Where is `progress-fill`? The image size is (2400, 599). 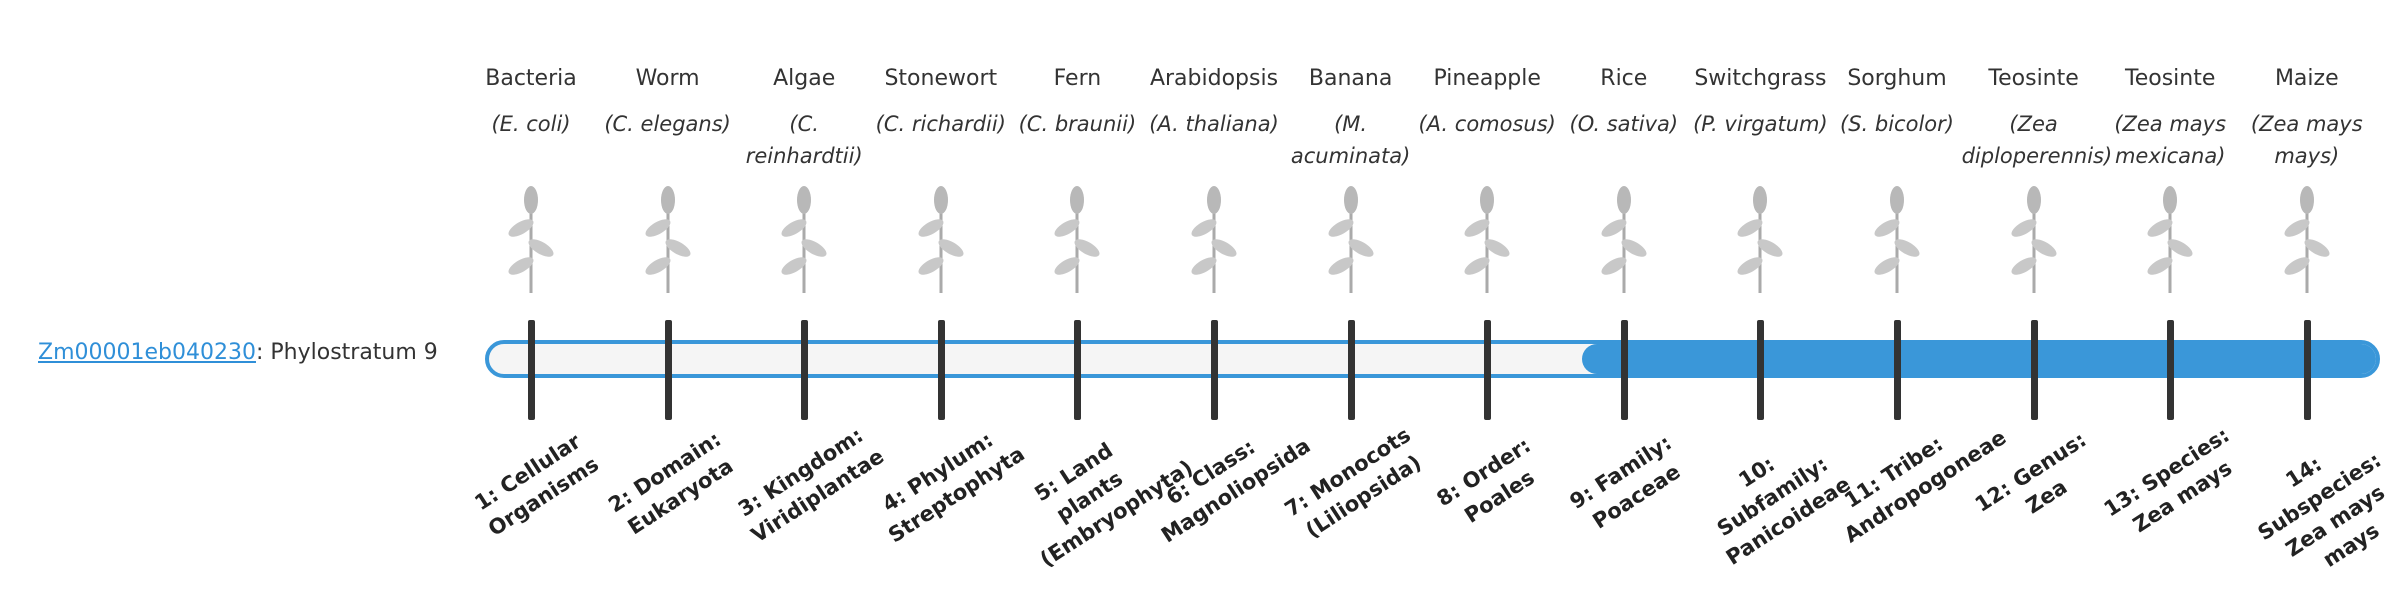 progress-fill is located at coordinates (1979, 359).